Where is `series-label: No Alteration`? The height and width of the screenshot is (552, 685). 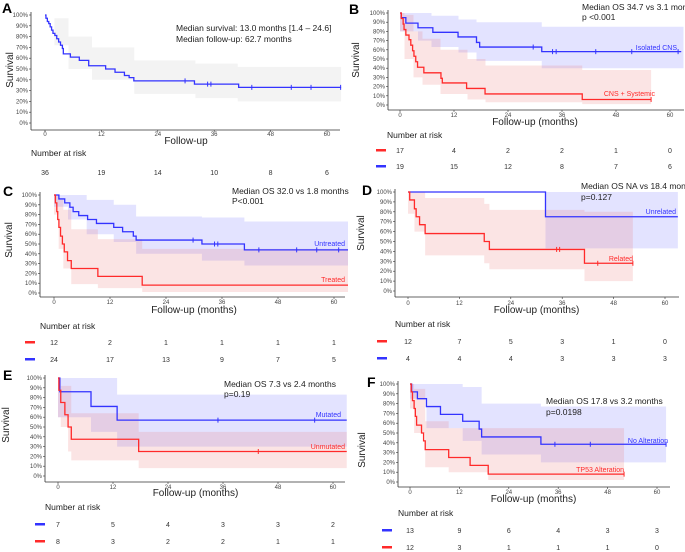
series-label: No Alteration is located at coordinates (648, 441).